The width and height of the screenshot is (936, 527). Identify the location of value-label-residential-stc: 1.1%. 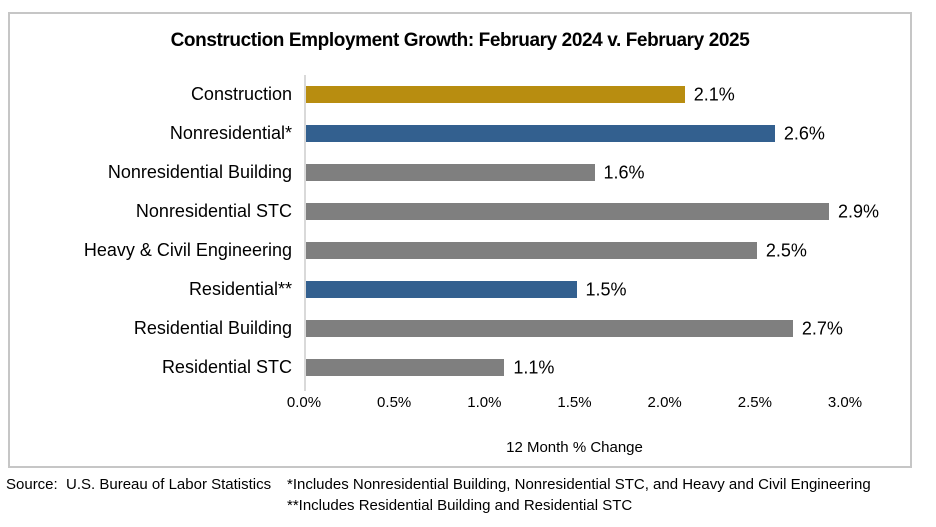
(534, 367).